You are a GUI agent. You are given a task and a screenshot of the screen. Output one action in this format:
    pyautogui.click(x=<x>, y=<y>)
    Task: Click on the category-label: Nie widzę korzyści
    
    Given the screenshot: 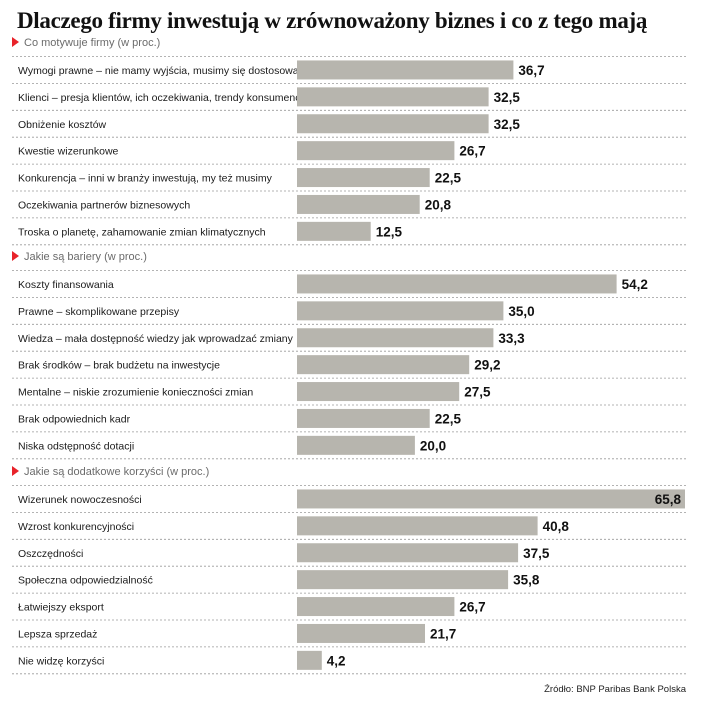 What is the action you would take?
    pyautogui.click(x=61, y=661)
    